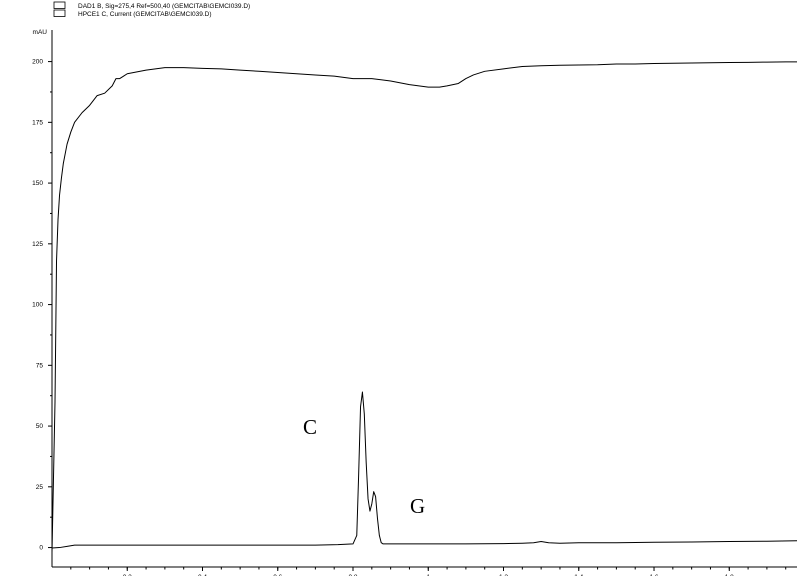  Describe the element at coordinates (310, 427) in the screenshot. I see `peak-annotation-c: C` at that location.